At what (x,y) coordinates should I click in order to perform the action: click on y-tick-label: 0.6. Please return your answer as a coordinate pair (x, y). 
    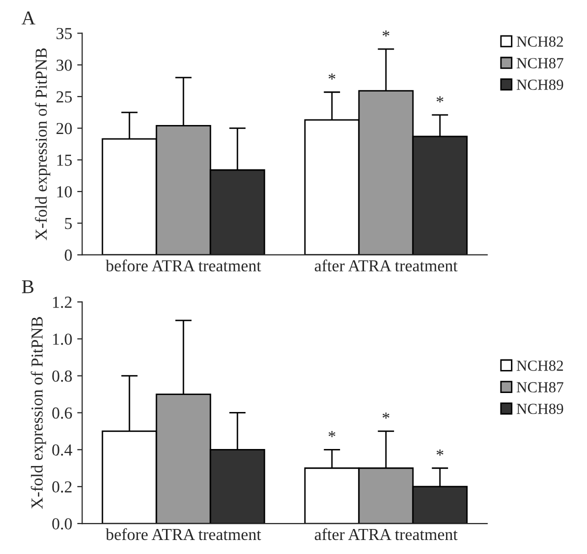
    Looking at the image, I should click on (62, 413).